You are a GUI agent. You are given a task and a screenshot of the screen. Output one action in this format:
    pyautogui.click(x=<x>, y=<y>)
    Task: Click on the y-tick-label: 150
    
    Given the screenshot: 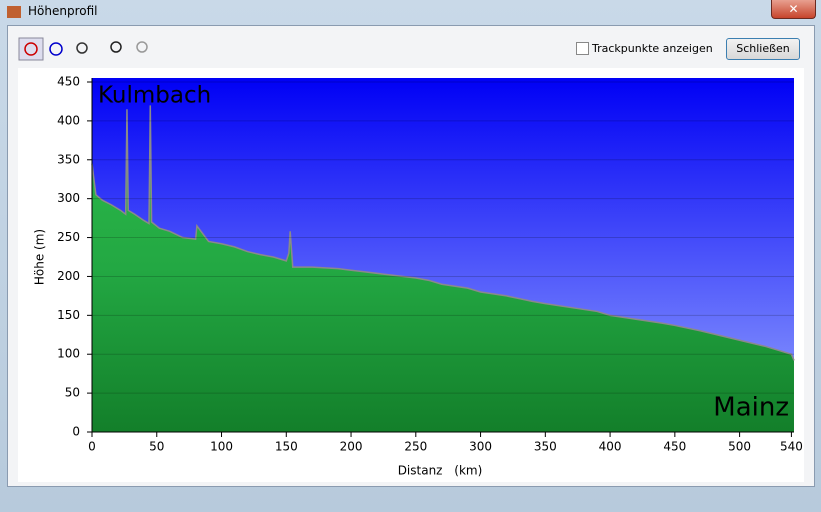 What is the action you would take?
    pyautogui.click(x=68, y=315)
    